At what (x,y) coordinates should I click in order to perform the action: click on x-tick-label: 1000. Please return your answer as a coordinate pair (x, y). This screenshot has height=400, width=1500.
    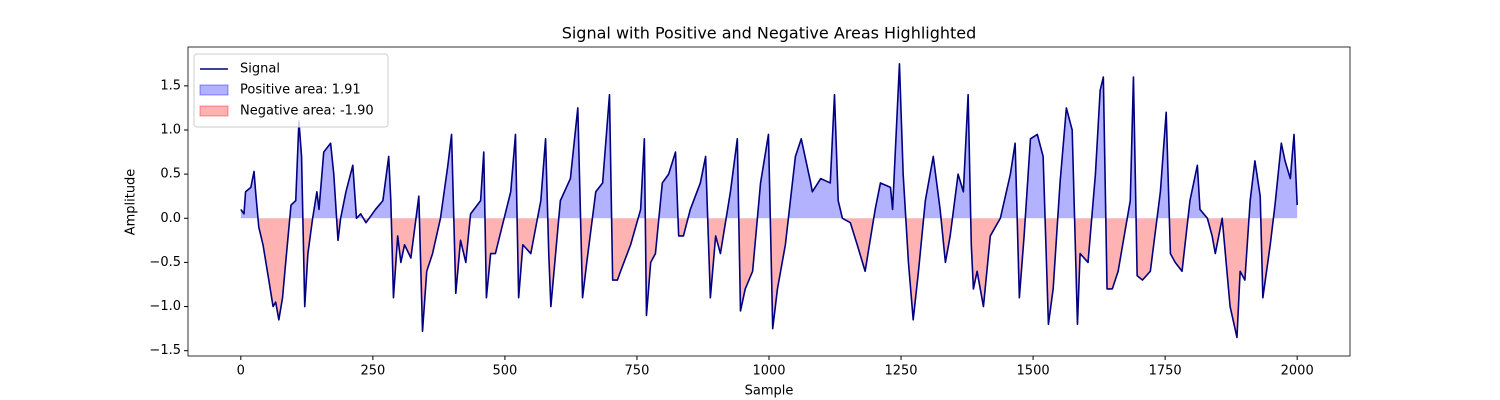
    Looking at the image, I should click on (768, 371).